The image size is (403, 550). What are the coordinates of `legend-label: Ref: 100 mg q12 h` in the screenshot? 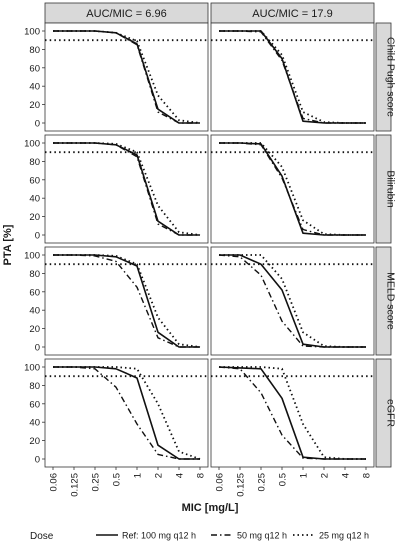 It's located at (159, 536).